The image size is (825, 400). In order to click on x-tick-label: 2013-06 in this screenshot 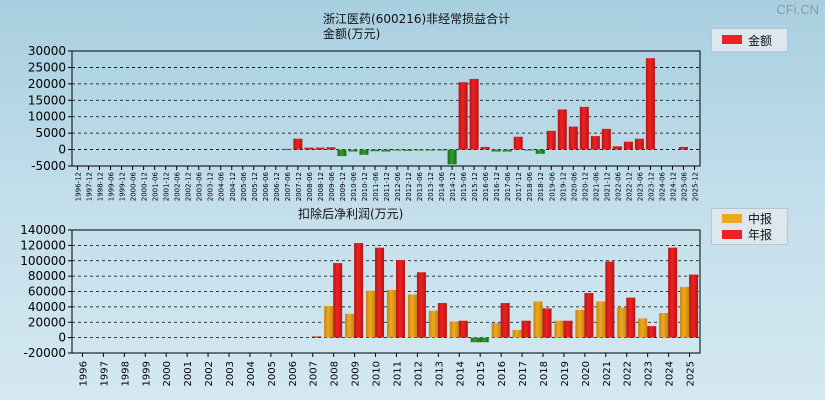, I will do `click(420, 186)`.